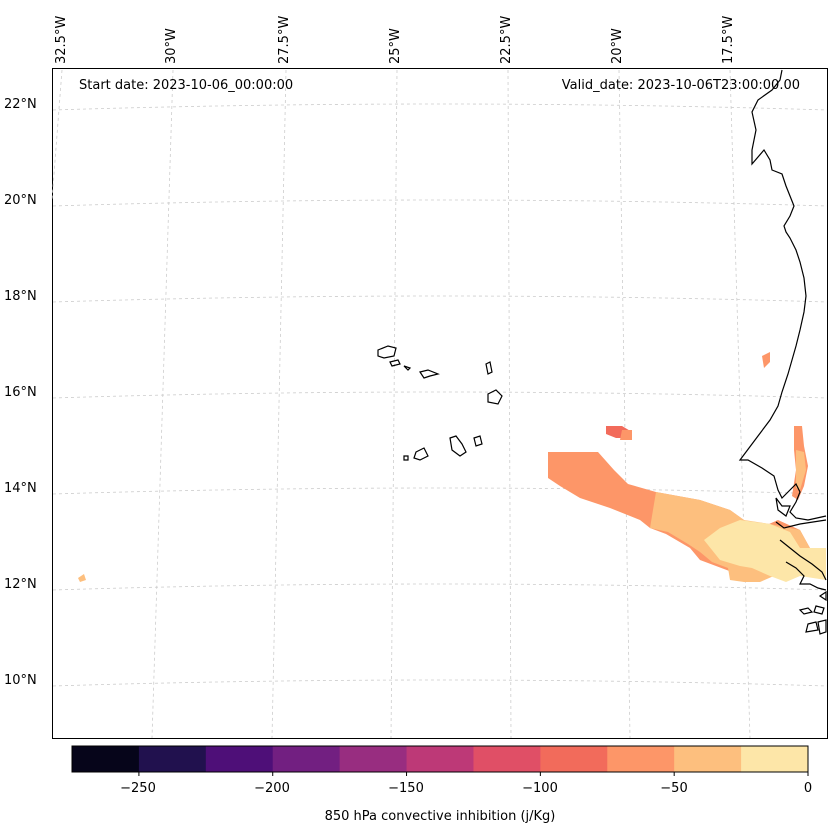  What do you see at coordinates (440, 816) in the screenshot?
I see `colorbar-title: 850 hPa convective inhibition (j/Kg)` at bounding box center [440, 816].